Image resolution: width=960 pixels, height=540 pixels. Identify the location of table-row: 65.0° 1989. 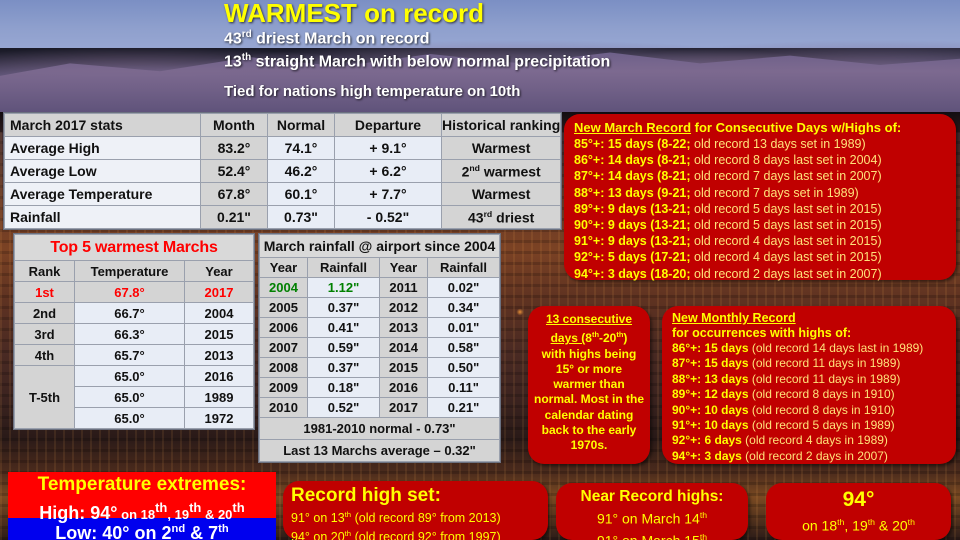
(134, 397).